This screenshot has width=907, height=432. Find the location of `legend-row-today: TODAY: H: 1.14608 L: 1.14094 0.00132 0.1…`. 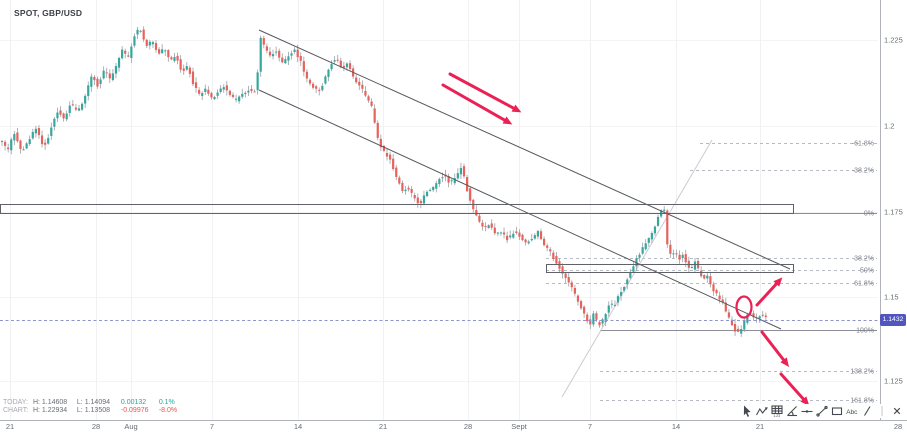

legend-row-today: TODAY: H: 1.14608 L: 1.14094 0.00132 0.1… is located at coordinates (93, 403).